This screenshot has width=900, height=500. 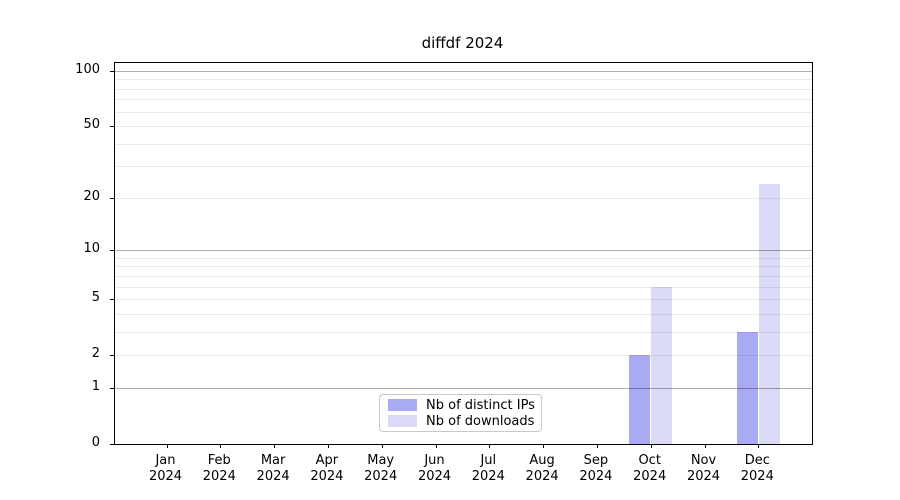 What do you see at coordinates (167, 446) in the screenshot?
I see `x-tick-jan` at bounding box center [167, 446].